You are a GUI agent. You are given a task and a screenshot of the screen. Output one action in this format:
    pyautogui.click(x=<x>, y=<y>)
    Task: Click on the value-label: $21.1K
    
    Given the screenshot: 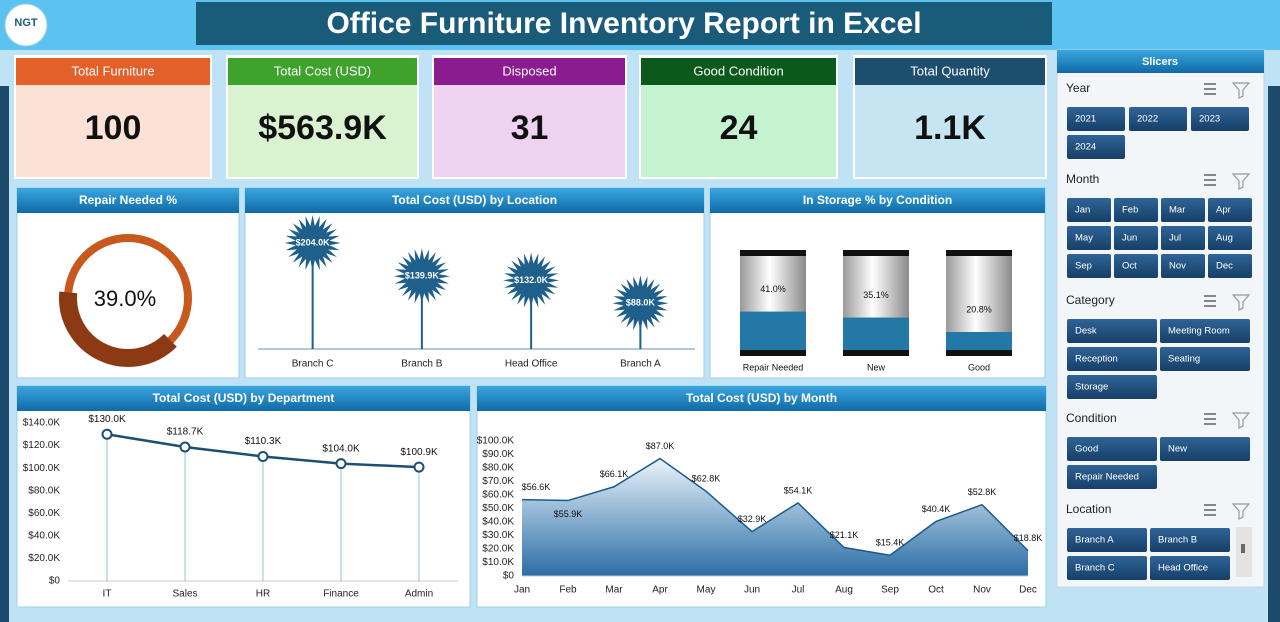 What is the action you would take?
    pyautogui.click(x=844, y=535)
    